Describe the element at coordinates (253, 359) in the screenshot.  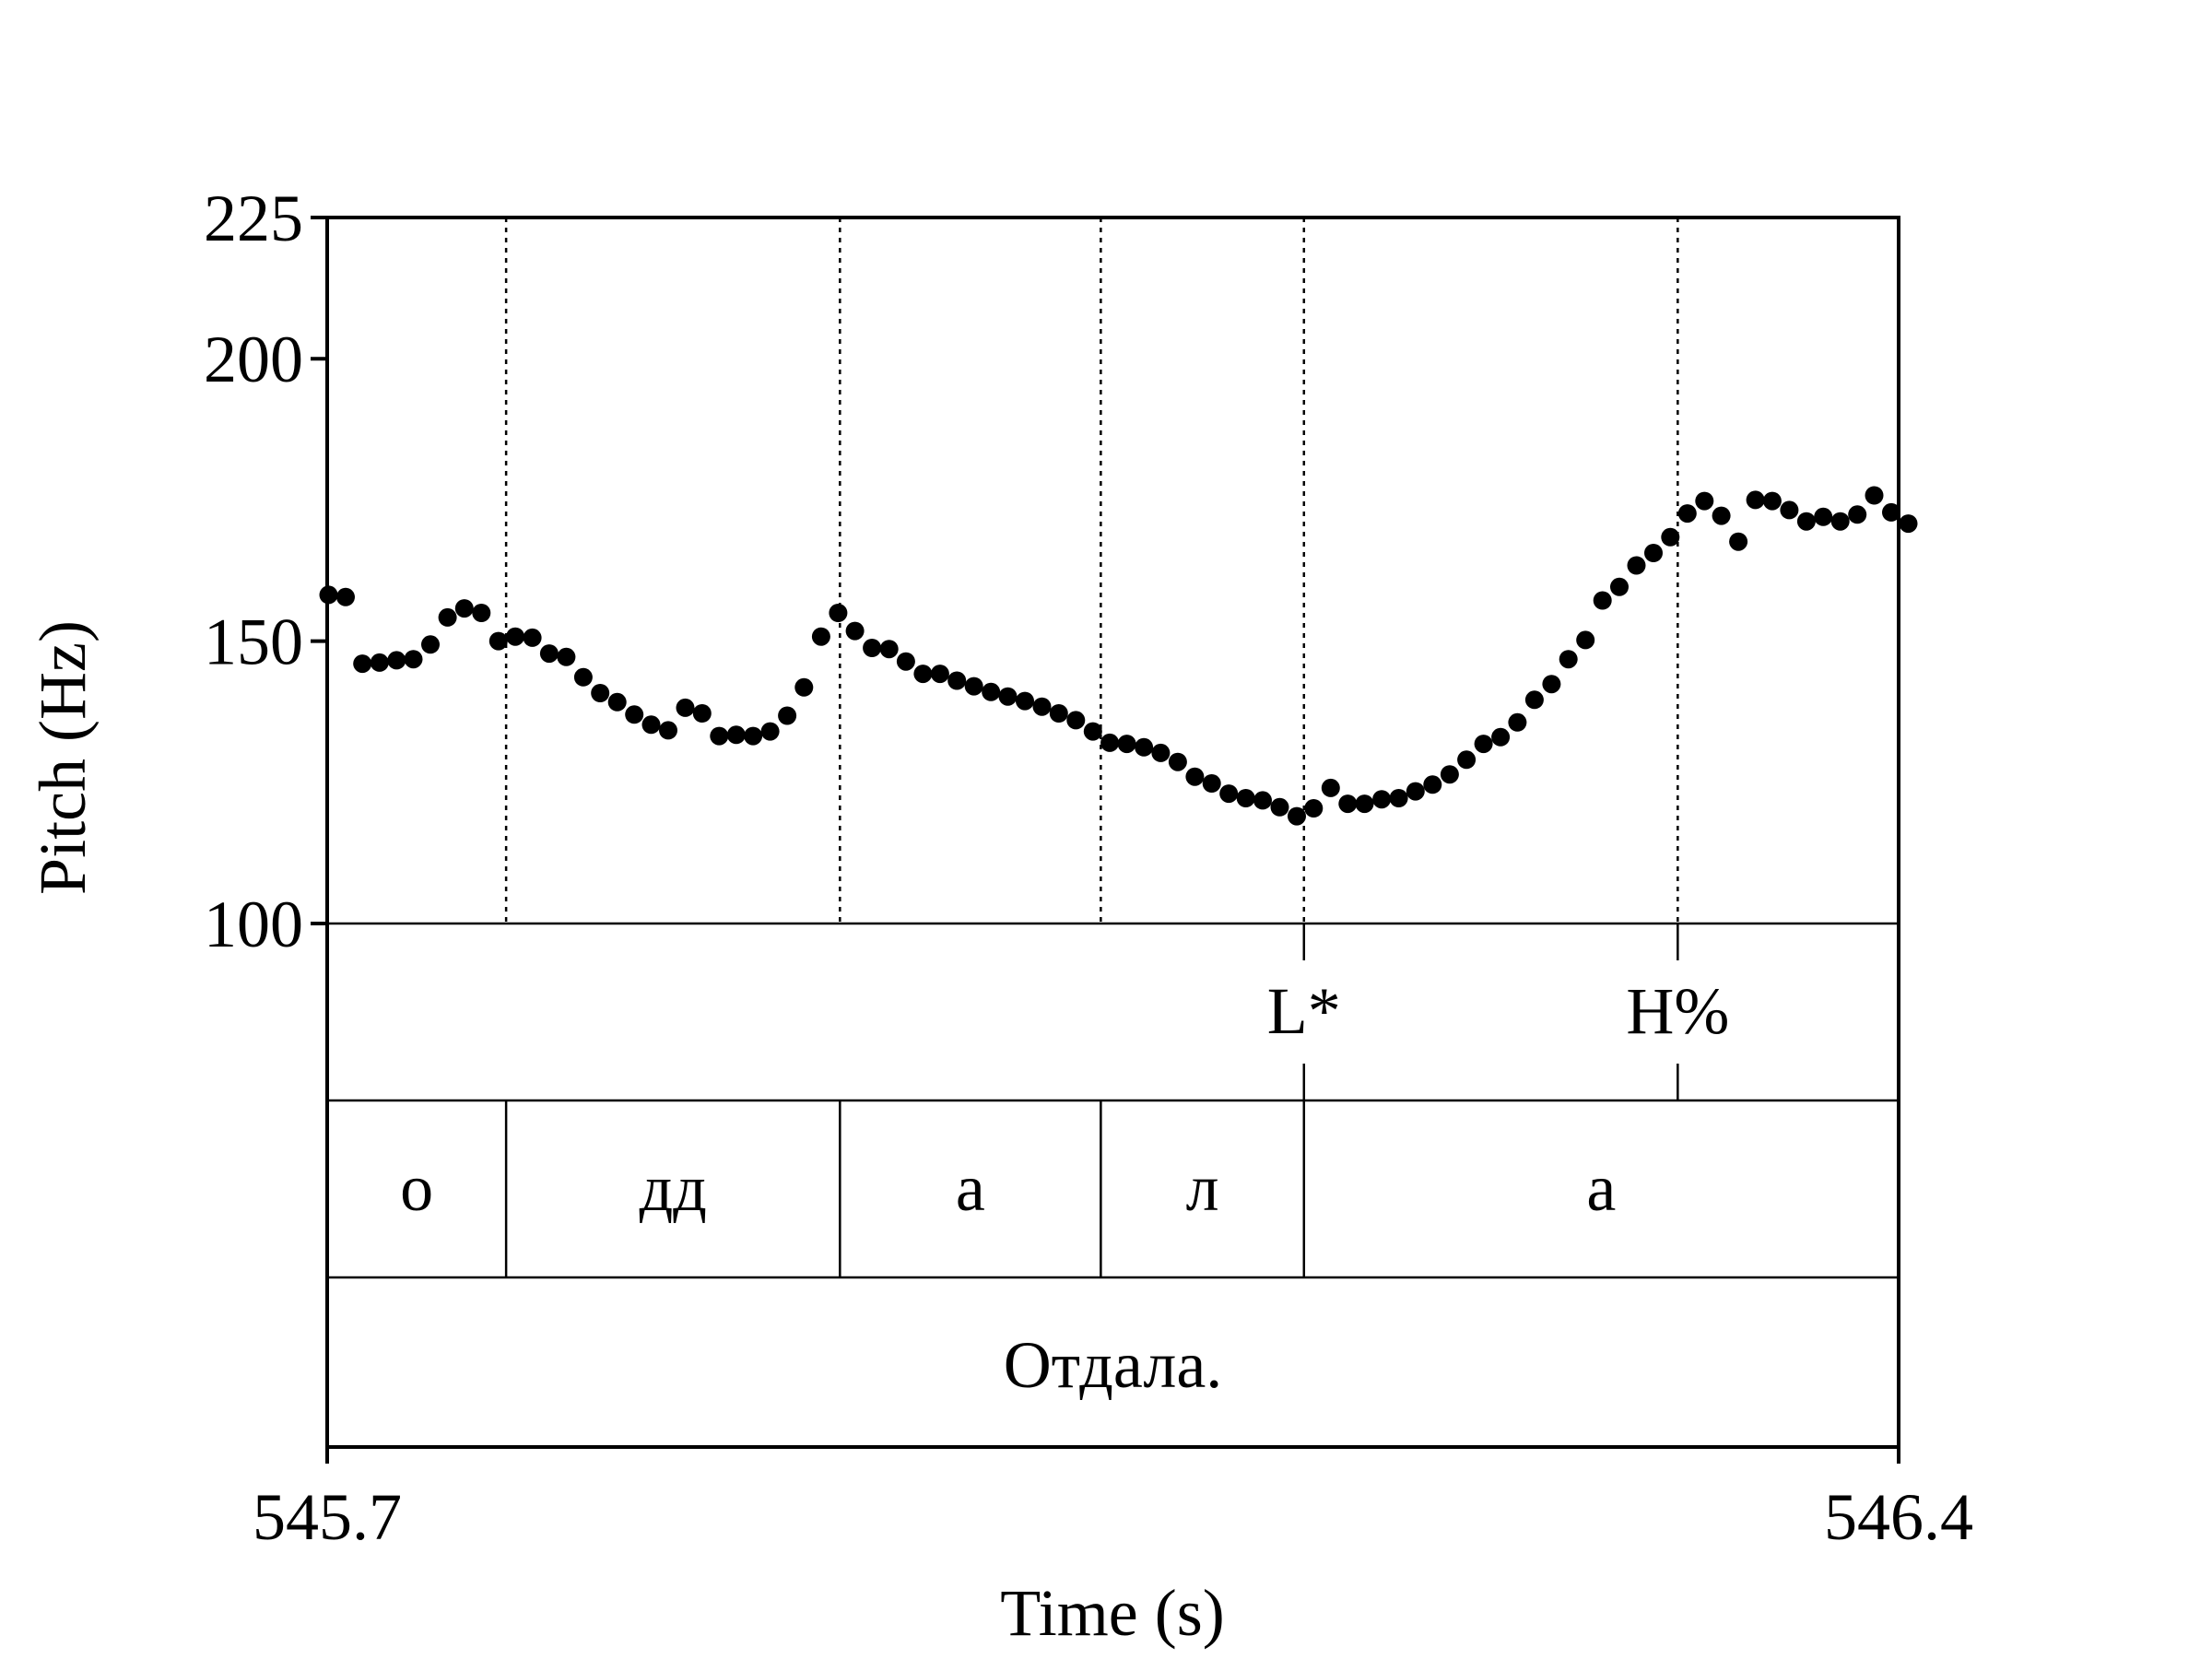
I see `y-tick-label-2: 200` at that location.